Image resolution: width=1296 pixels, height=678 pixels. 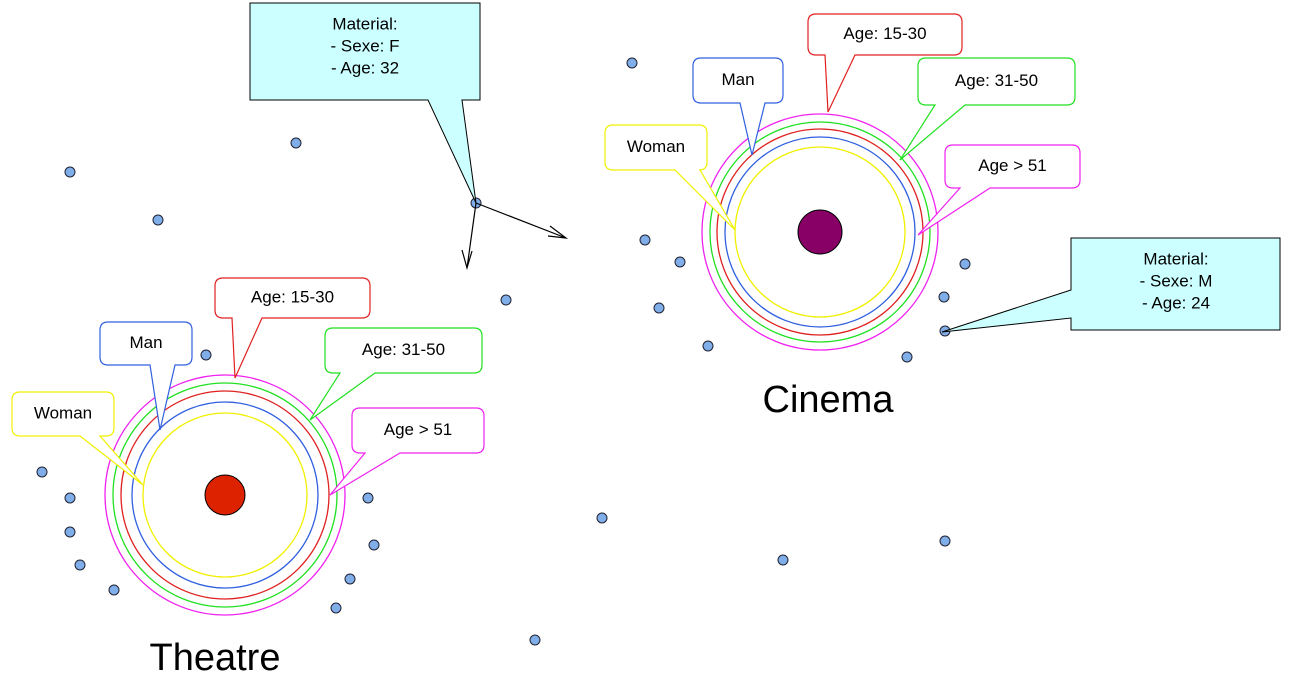 I want to click on callout-text: - Sexe: M, so click(x=1176, y=280).